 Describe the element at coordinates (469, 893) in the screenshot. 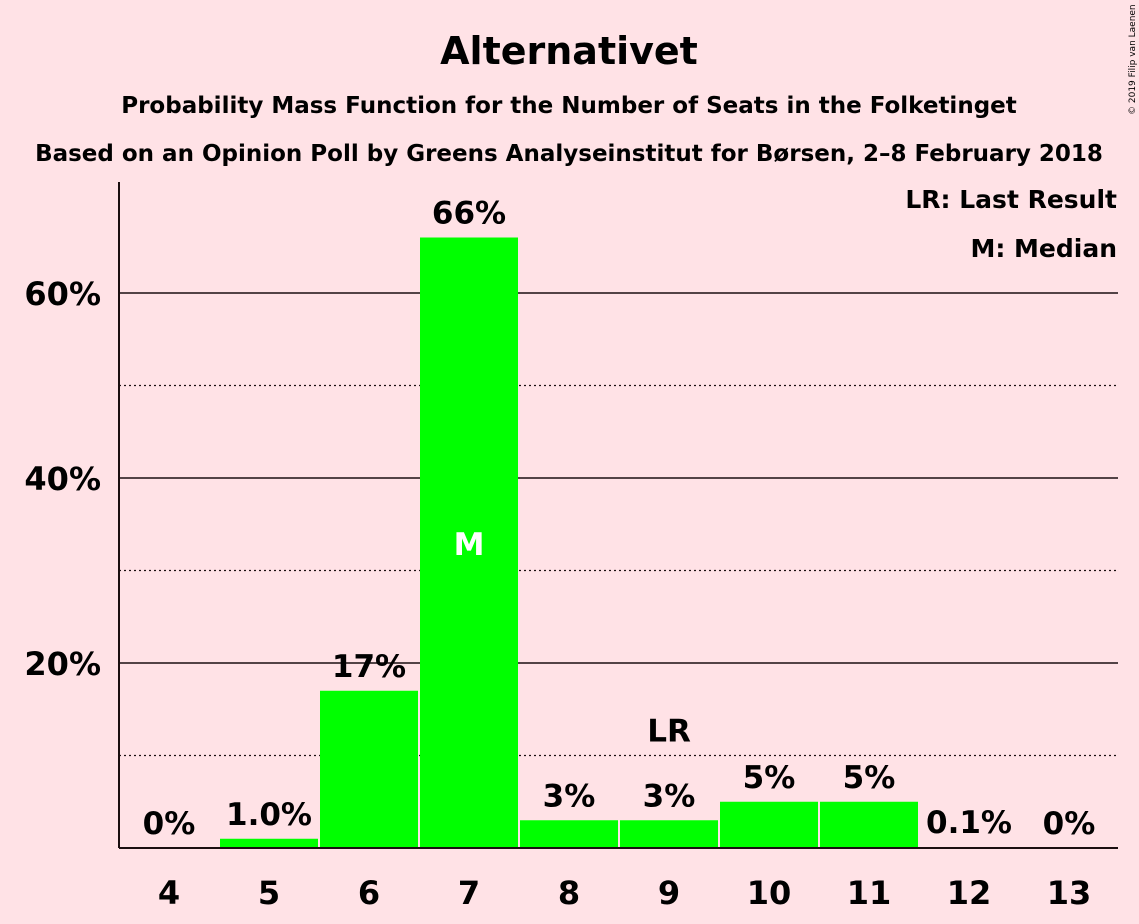

I see `x-tick-label: 7` at that location.